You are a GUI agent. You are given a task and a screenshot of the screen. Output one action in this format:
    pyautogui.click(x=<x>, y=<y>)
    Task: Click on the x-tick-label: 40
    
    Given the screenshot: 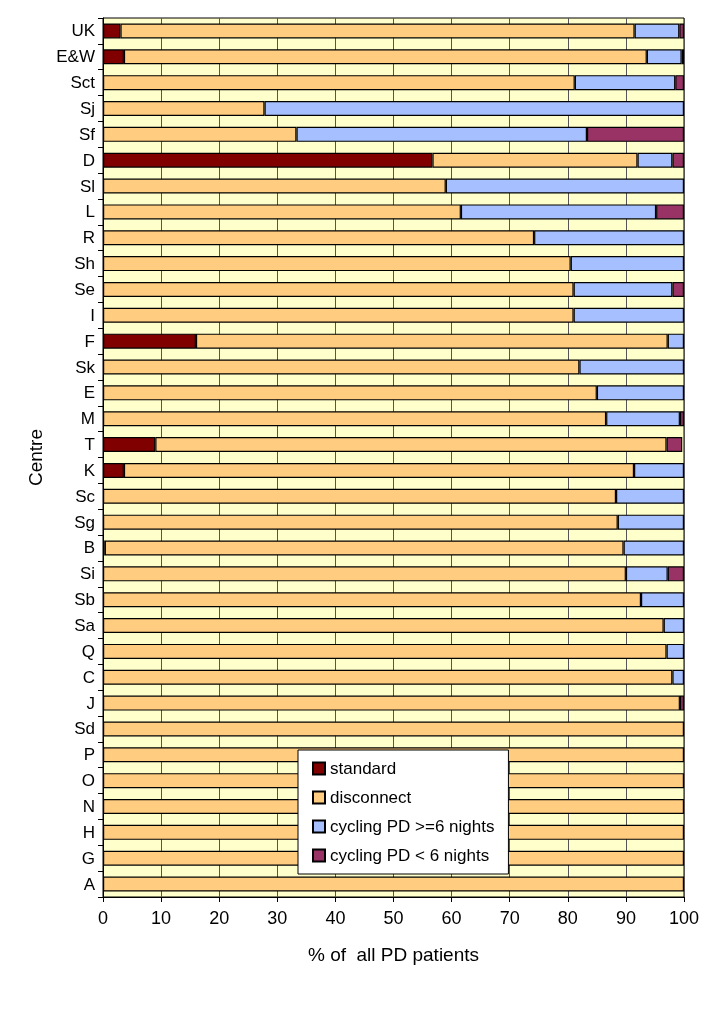 What is the action you would take?
    pyautogui.click(x=335, y=918)
    